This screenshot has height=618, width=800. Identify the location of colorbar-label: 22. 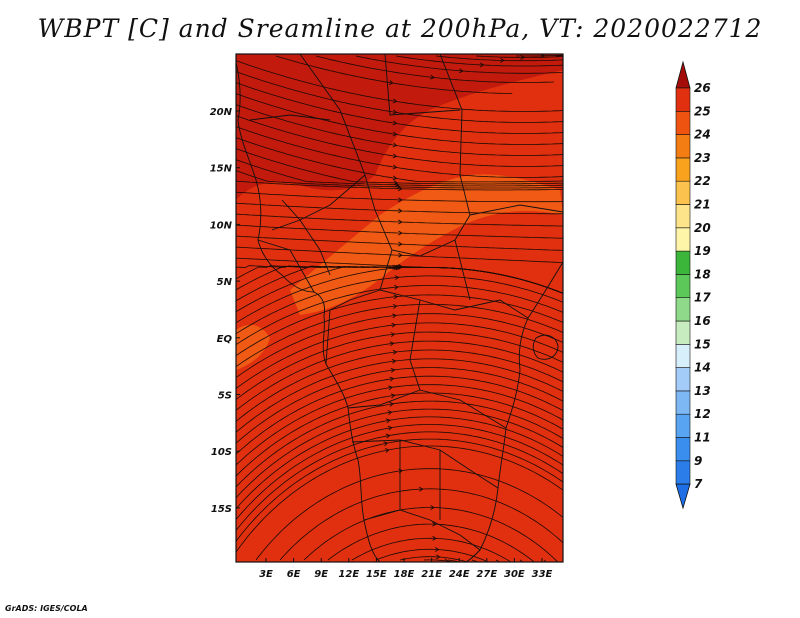
(702, 181).